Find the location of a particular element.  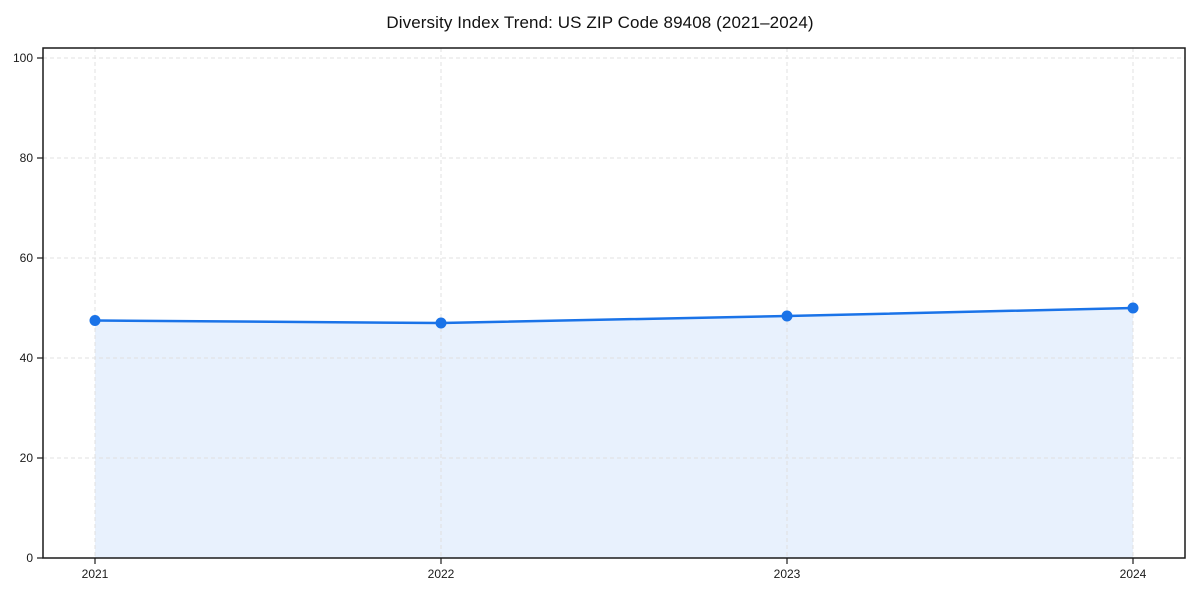

y-tick-label: 100 is located at coordinates (23, 58).